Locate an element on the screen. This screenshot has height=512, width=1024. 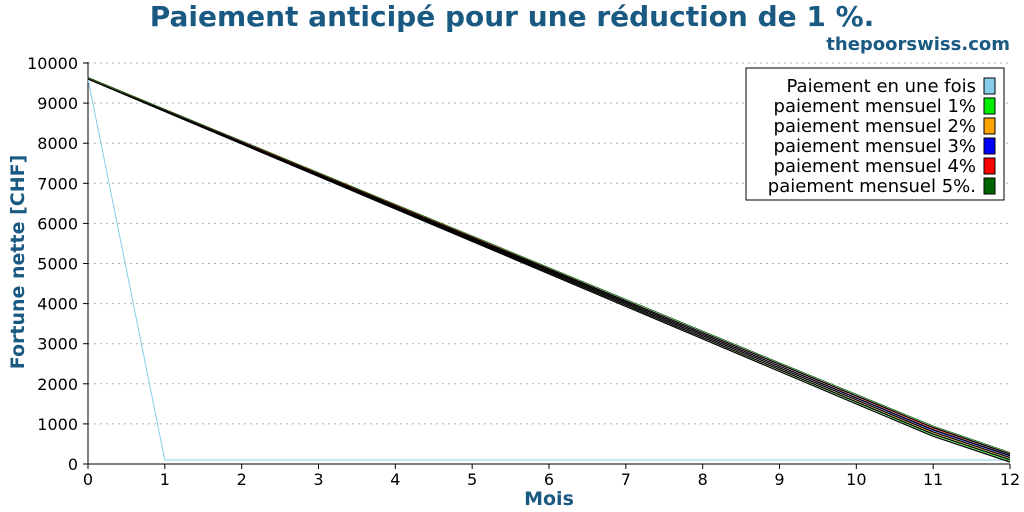
y-axis-title: Fortune nette [CHF] is located at coordinates (18, 262).